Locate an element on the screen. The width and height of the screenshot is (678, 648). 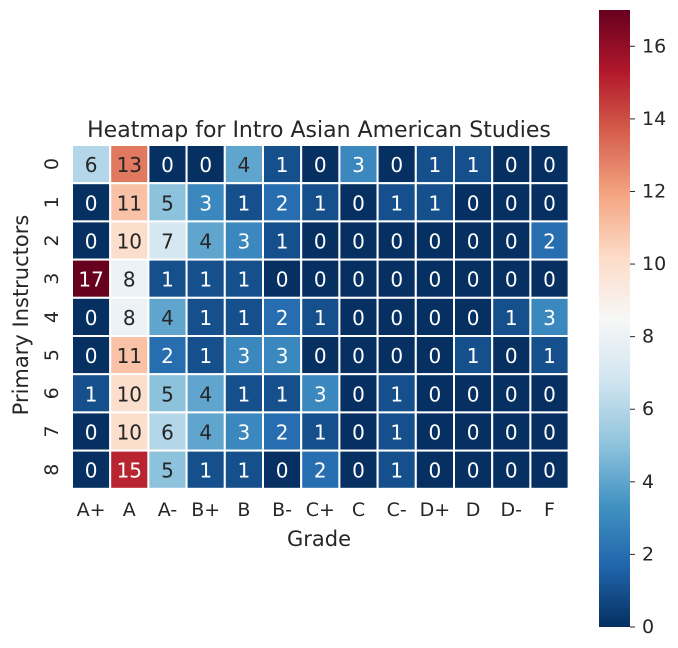
x-tick-label: A+ is located at coordinates (91, 510).